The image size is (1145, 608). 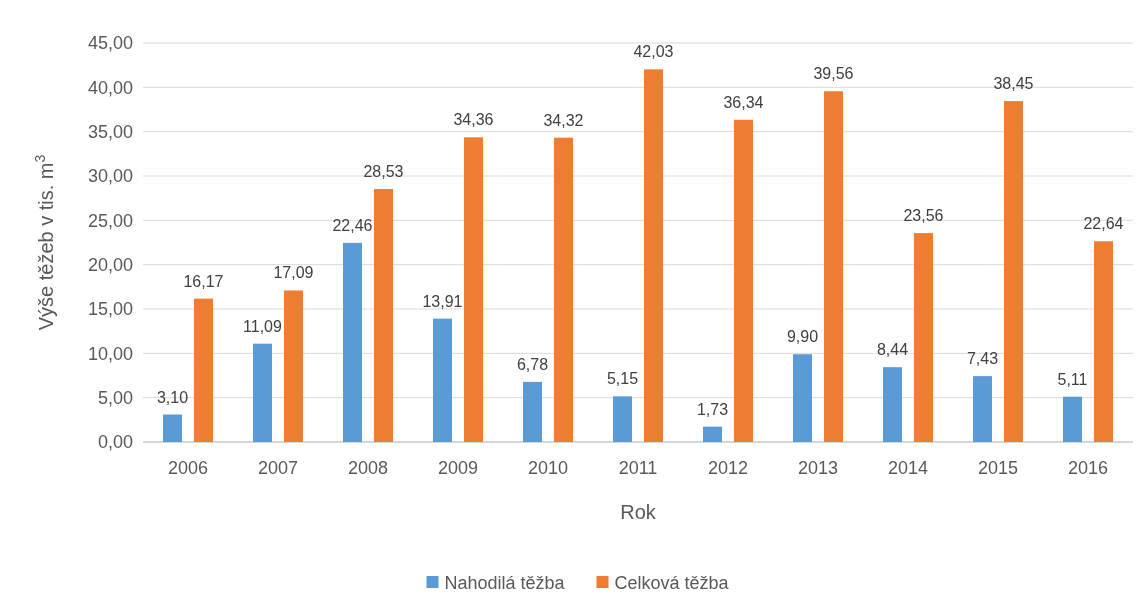 I want to click on data-label: 36,34, so click(x=743, y=102).